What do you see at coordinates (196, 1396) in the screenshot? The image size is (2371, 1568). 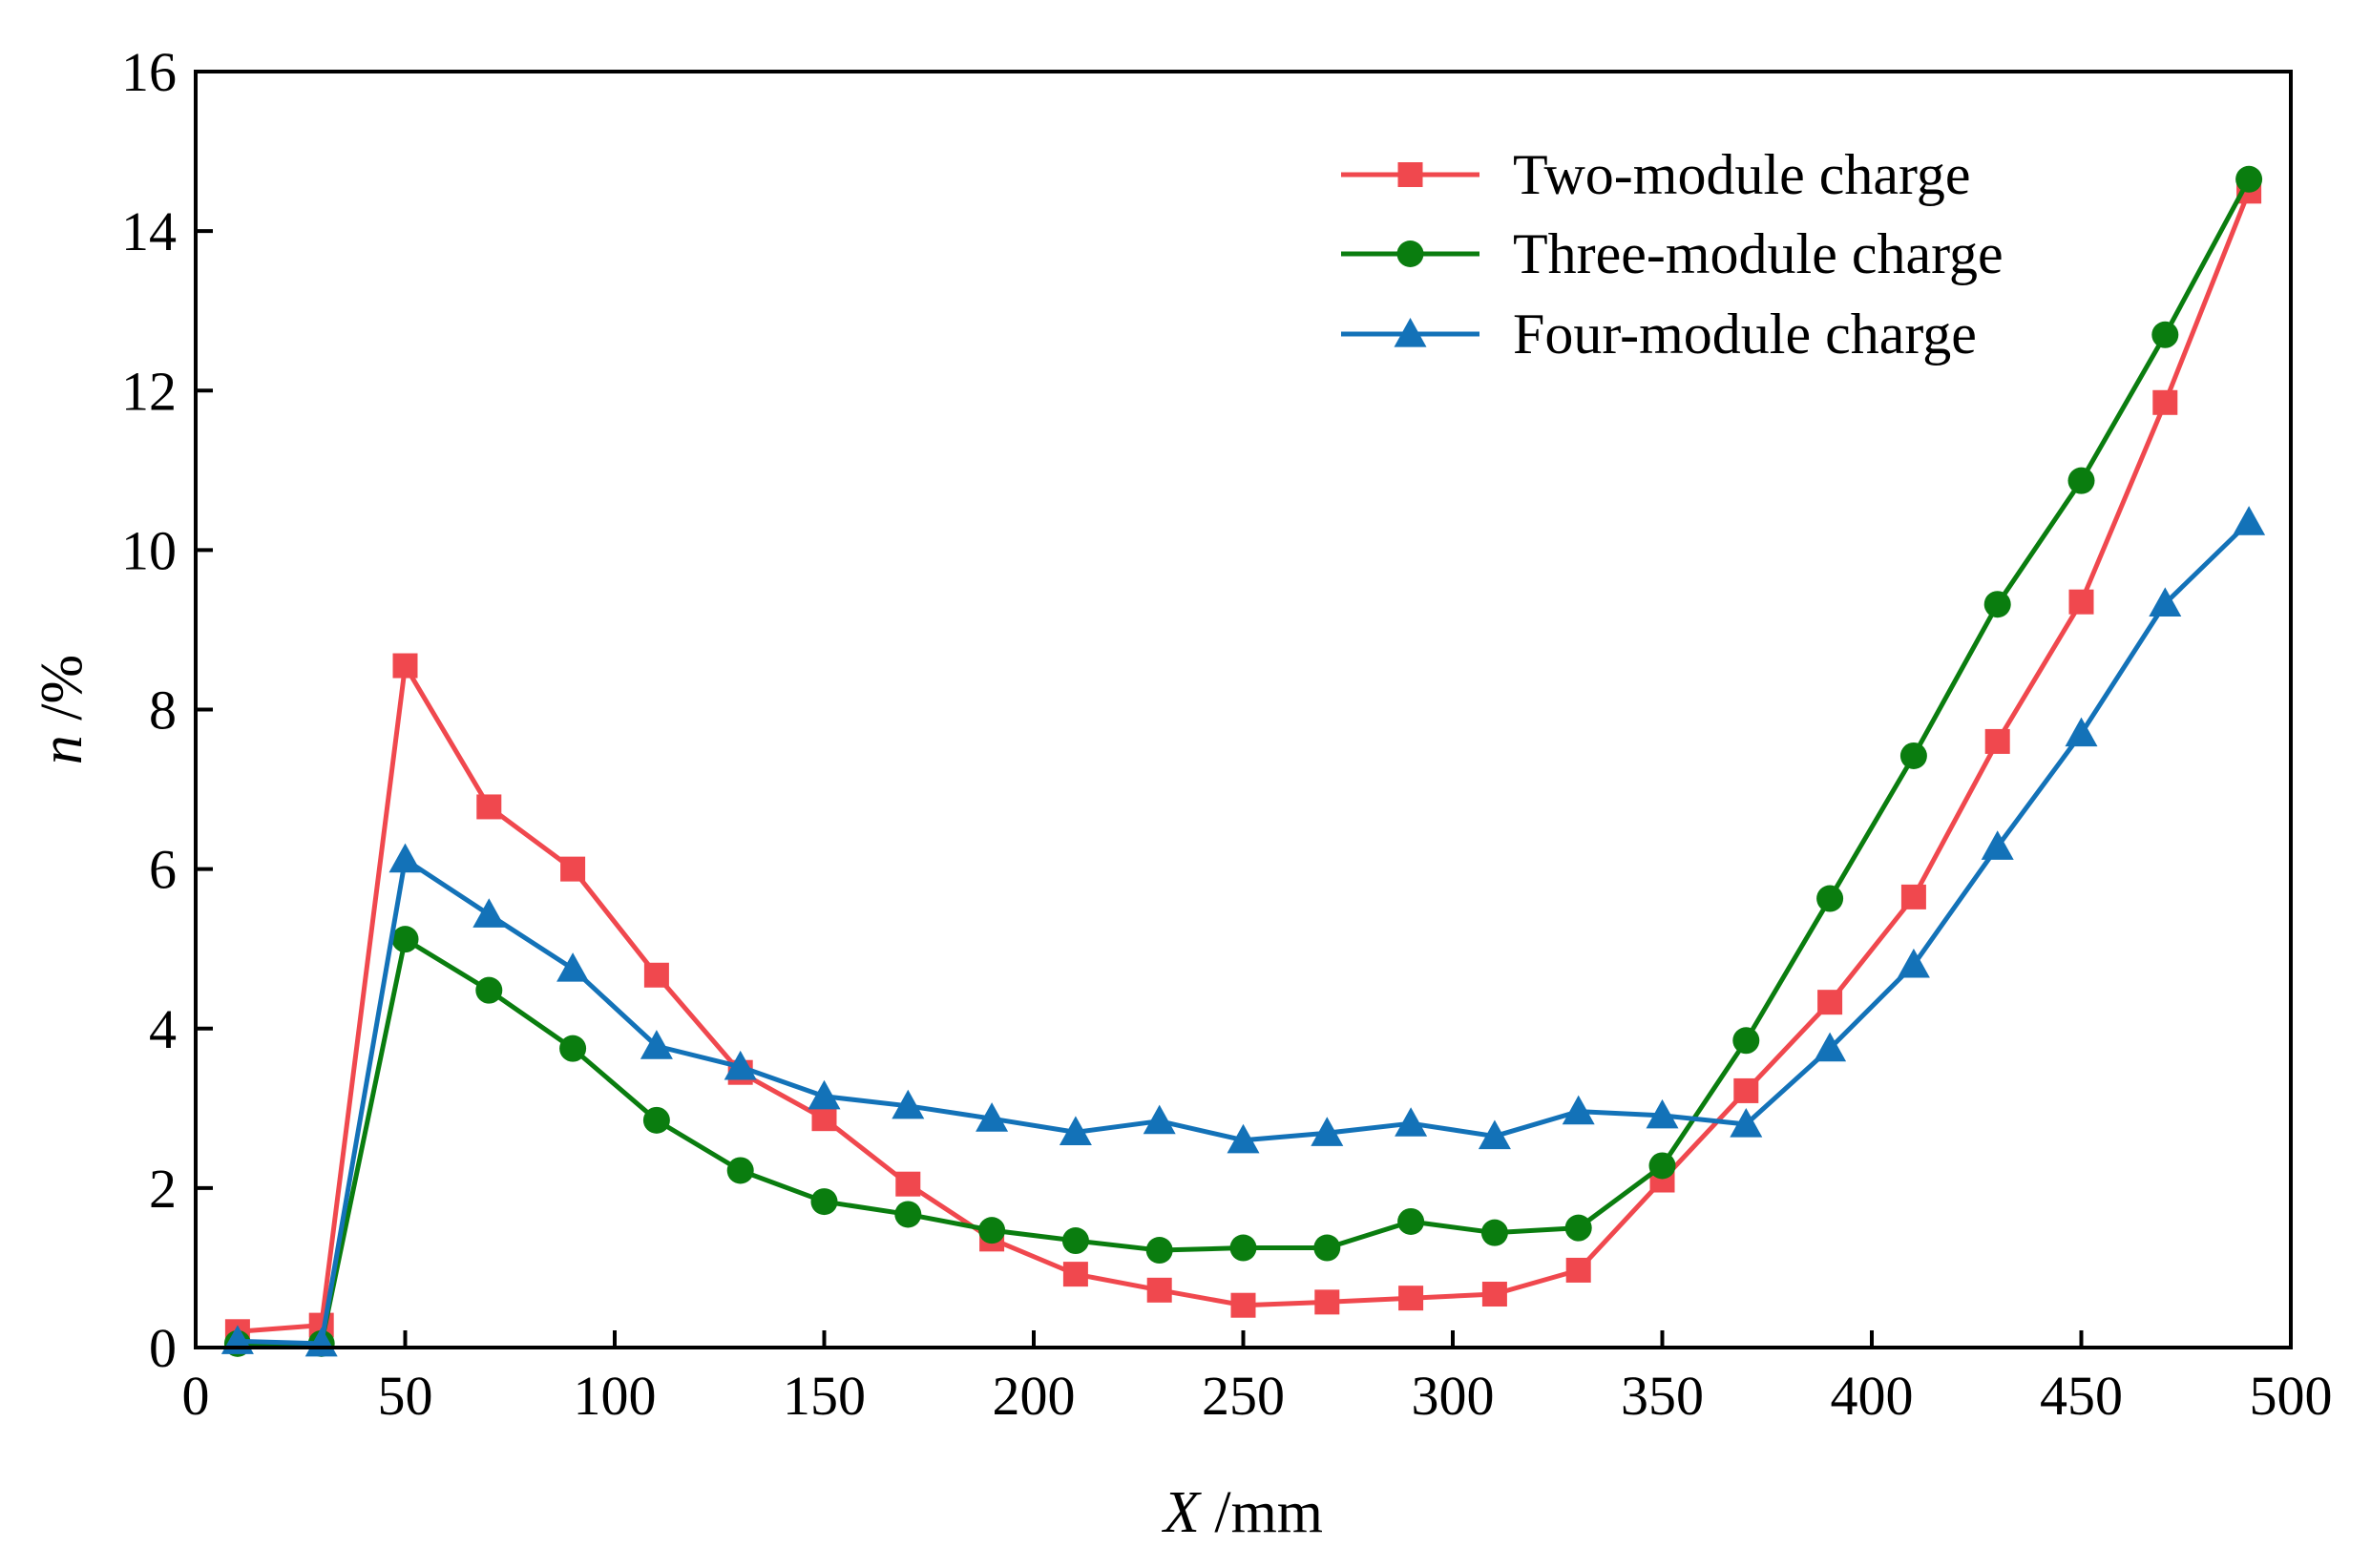 I see `x-tick-label: 0` at bounding box center [196, 1396].